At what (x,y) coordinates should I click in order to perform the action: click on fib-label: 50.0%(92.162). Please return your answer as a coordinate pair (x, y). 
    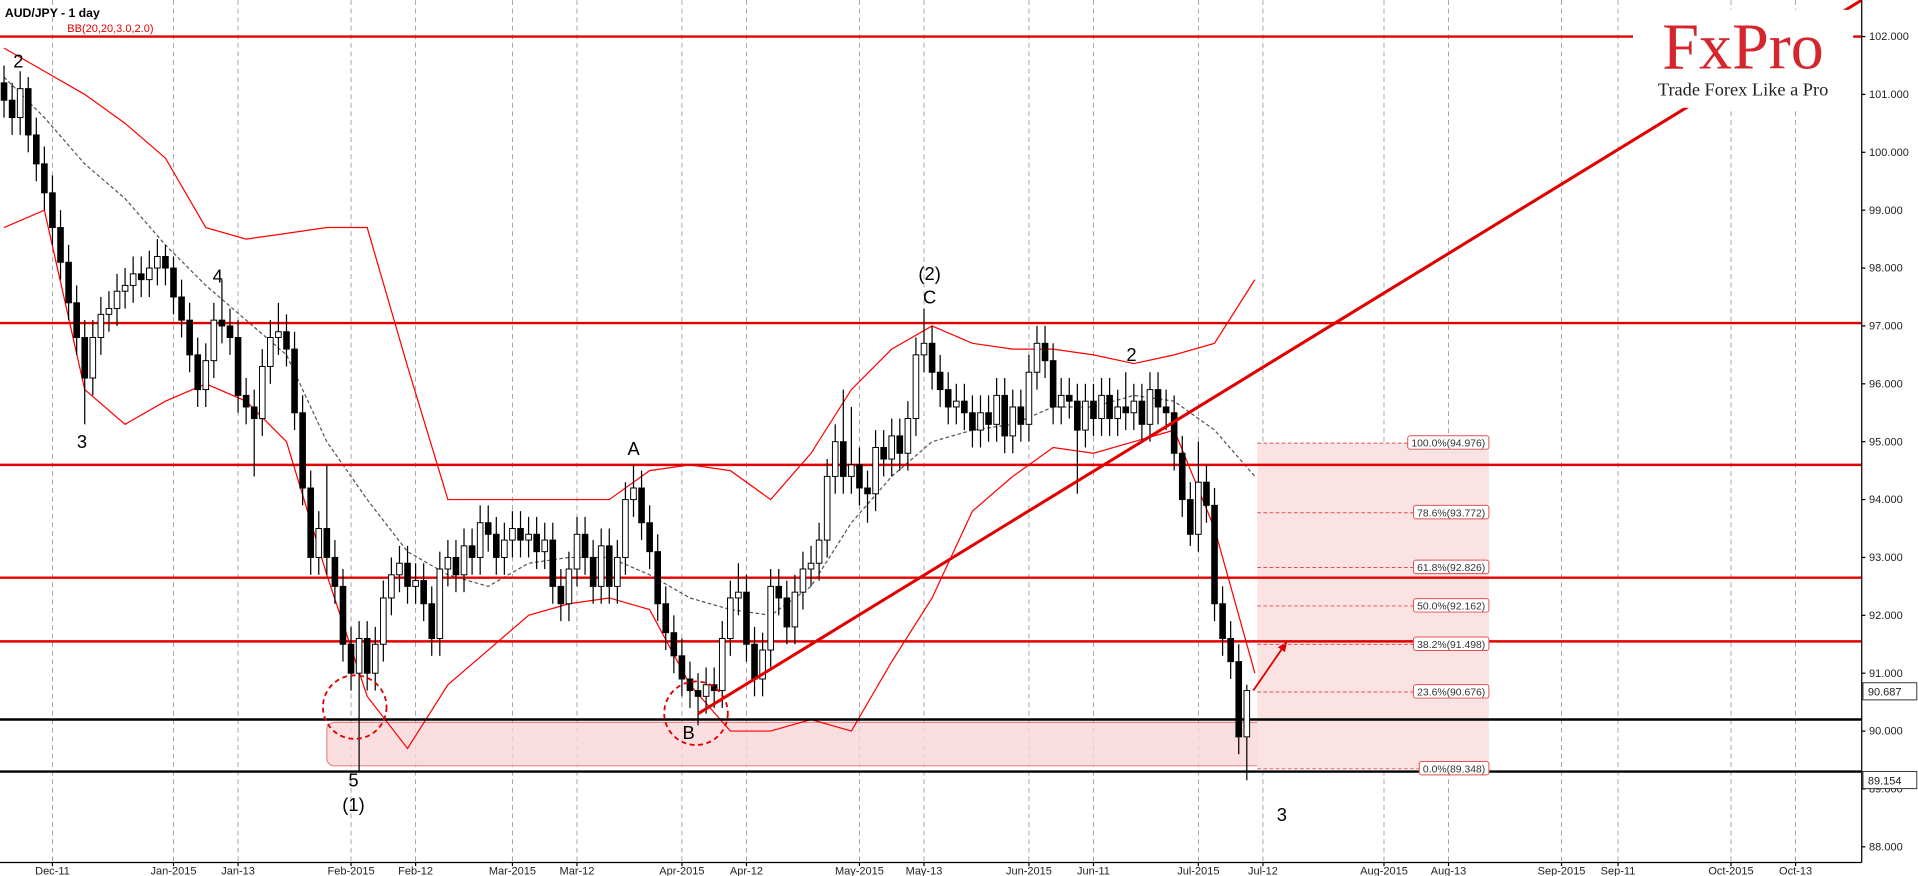
    Looking at the image, I should click on (1451, 607).